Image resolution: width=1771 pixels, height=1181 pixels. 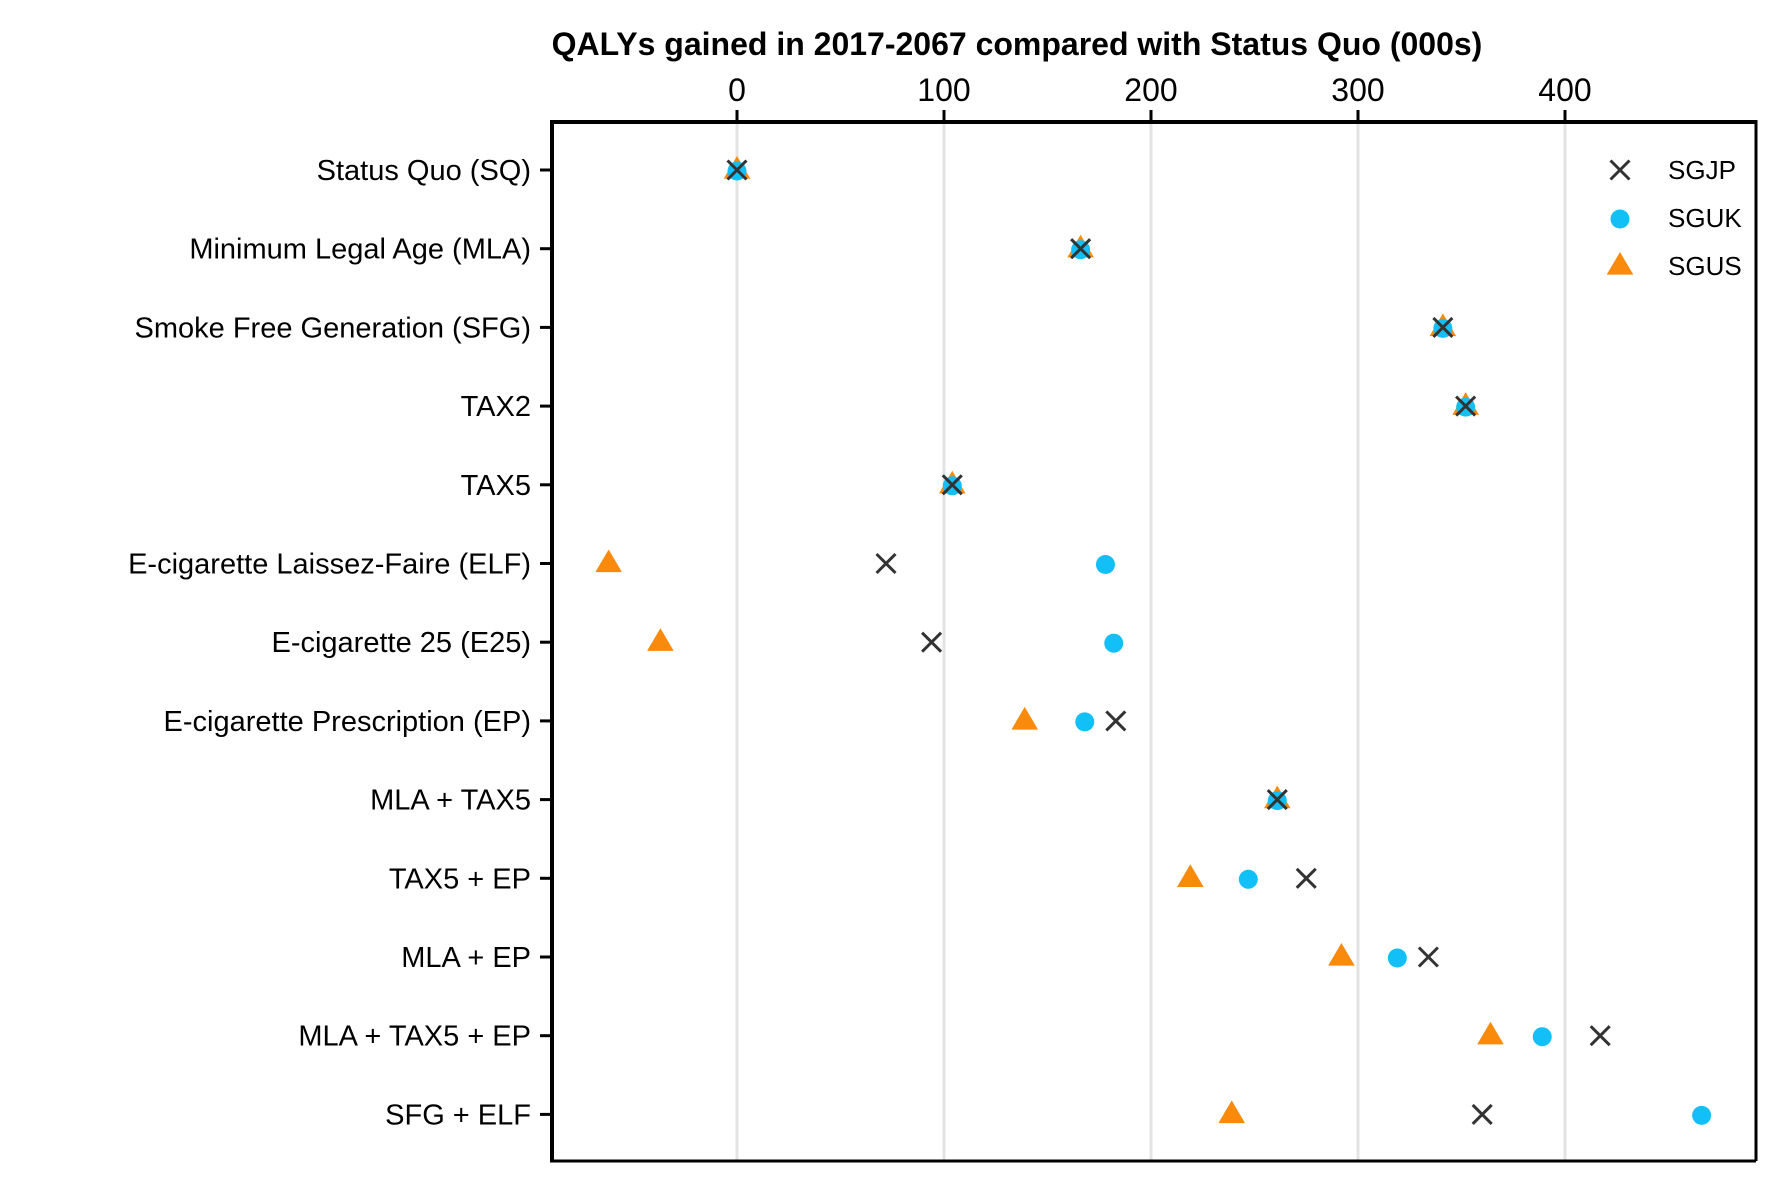 I want to click on y-tick-label: TAX5 + EP, so click(x=460, y=879).